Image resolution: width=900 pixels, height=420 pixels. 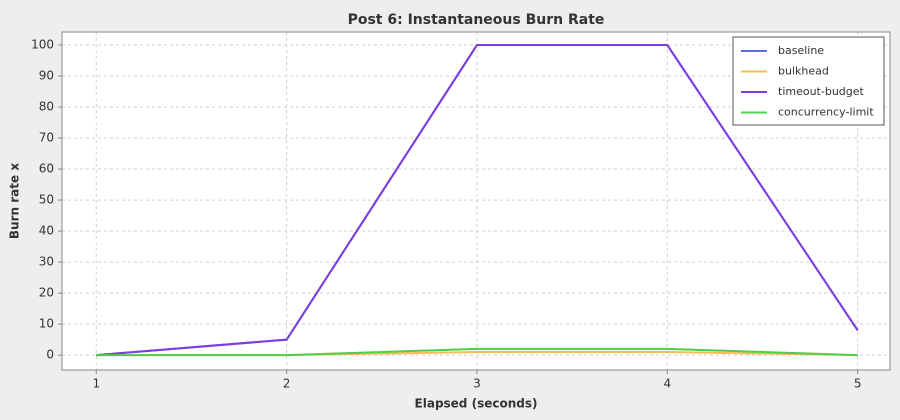 What do you see at coordinates (477, 352) in the screenshot?
I see `series-line` at bounding box center [477, 352].